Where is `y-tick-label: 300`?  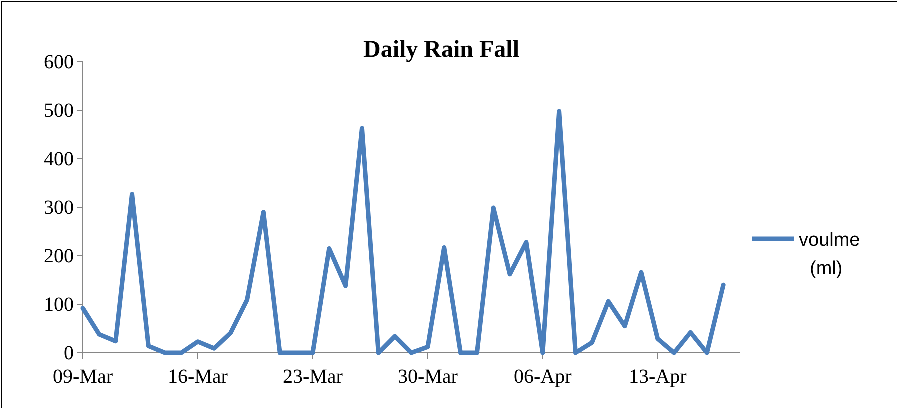
y-tick-label: 300 is located at coordinates (59, 207).